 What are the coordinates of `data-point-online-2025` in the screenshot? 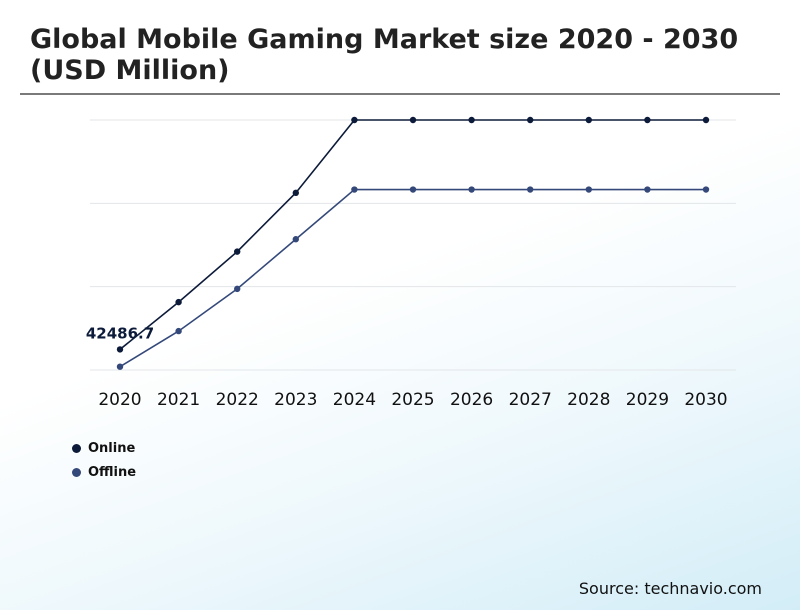 It's located at (413, 120).